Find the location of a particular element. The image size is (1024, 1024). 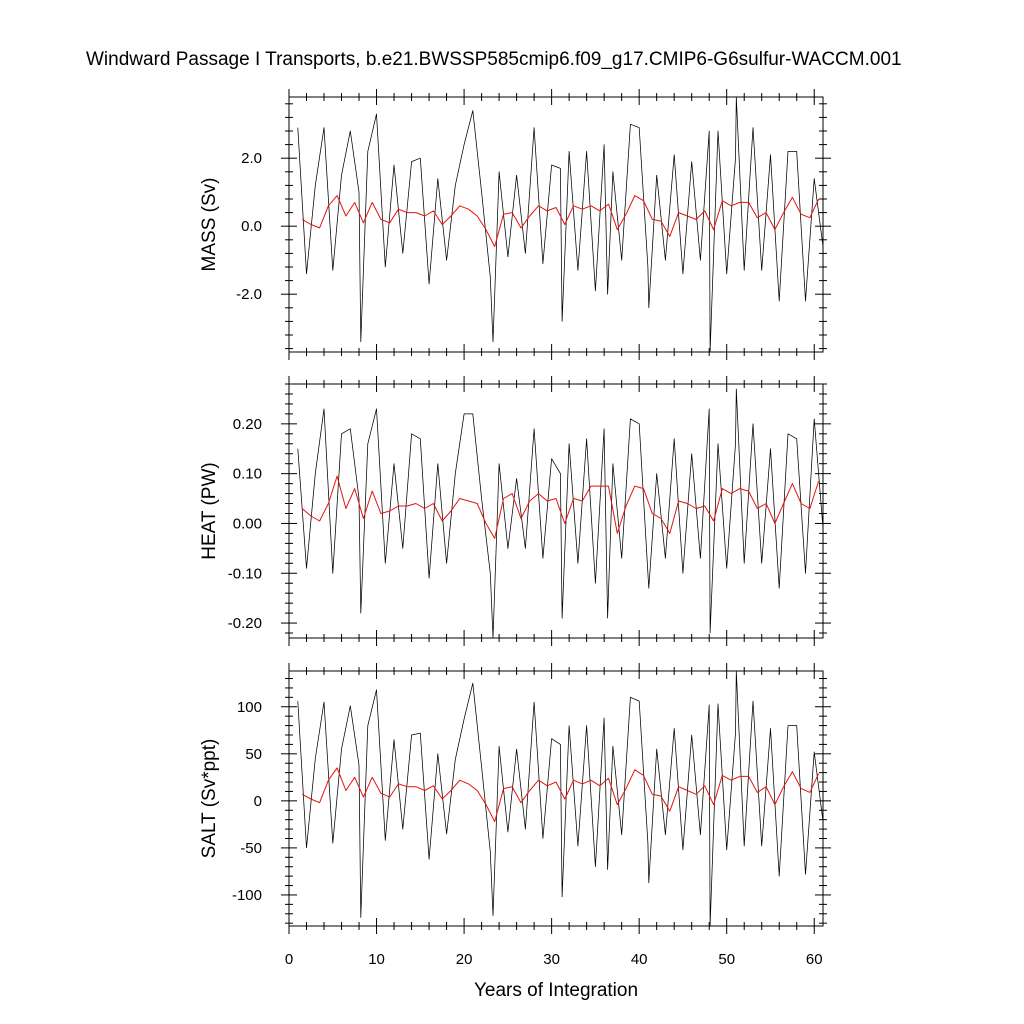

salt-ytick-label: -100 is located at coordinates (247, 895).